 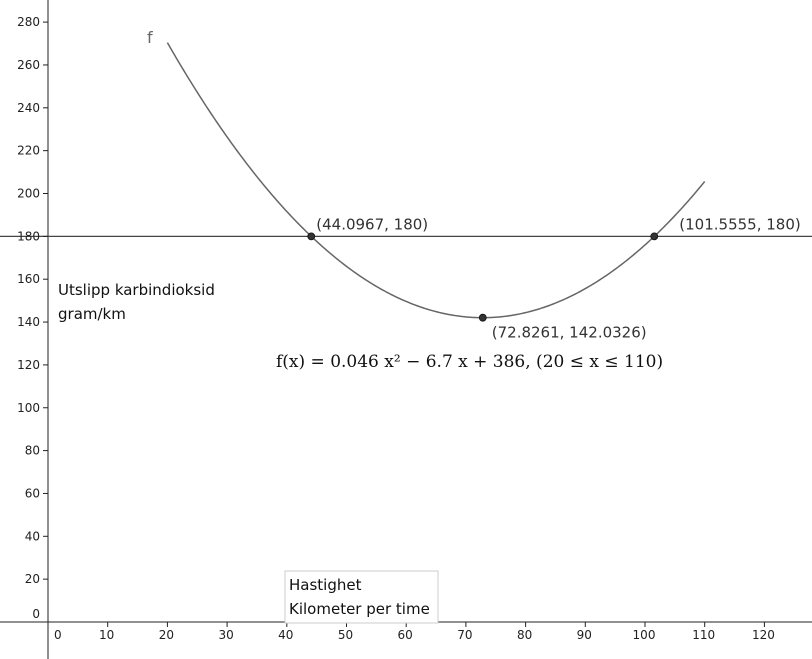 What do you see at coordinates (28, 236) in the screenshot?
I see `y-tick-label: 180` at bounding box center [28, 236].